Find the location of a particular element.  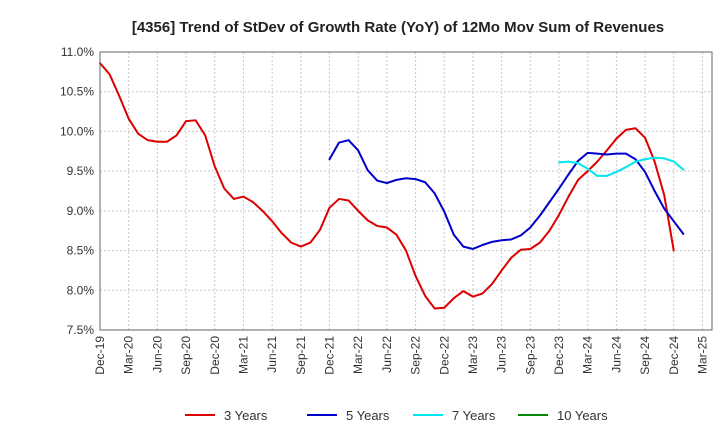

legend-label-5-years: 5 Years is located at coordinates (368, 415).